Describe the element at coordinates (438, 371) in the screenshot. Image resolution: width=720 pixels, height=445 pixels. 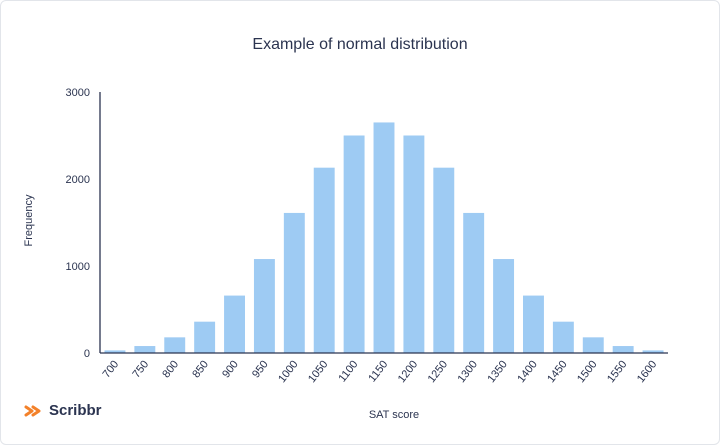
I see `x-tick-label: 1250` at that location.